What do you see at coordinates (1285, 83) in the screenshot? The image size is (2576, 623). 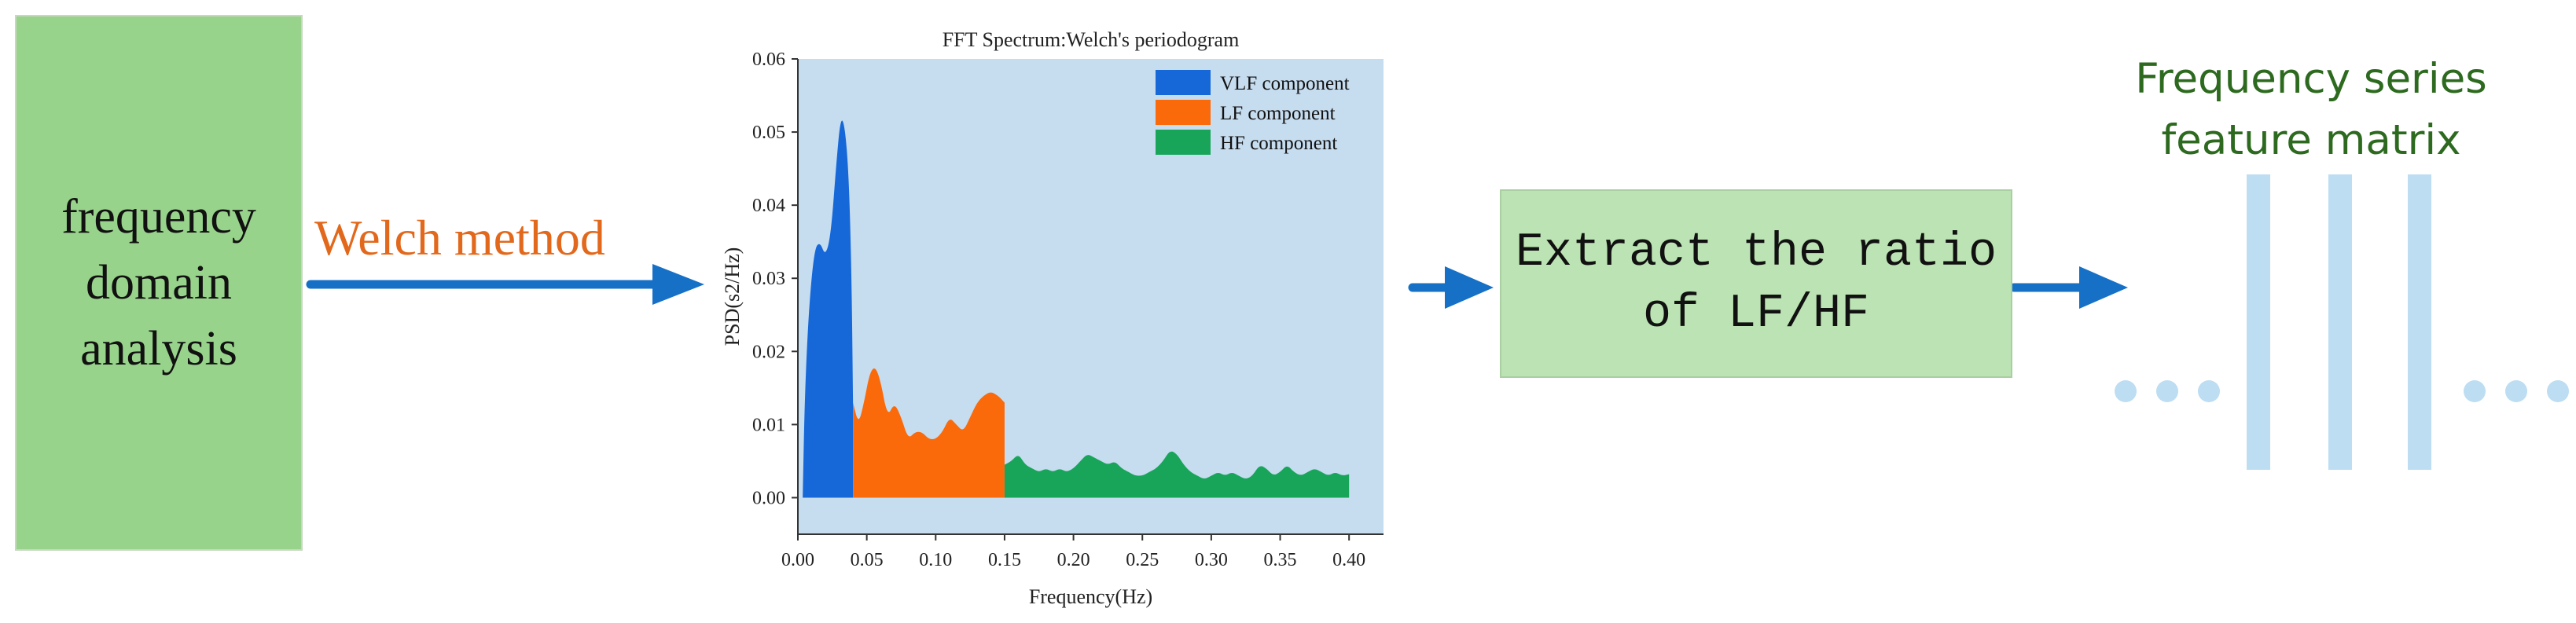 I see `legend-label: VLF component` at bounding box center [1285, 83].